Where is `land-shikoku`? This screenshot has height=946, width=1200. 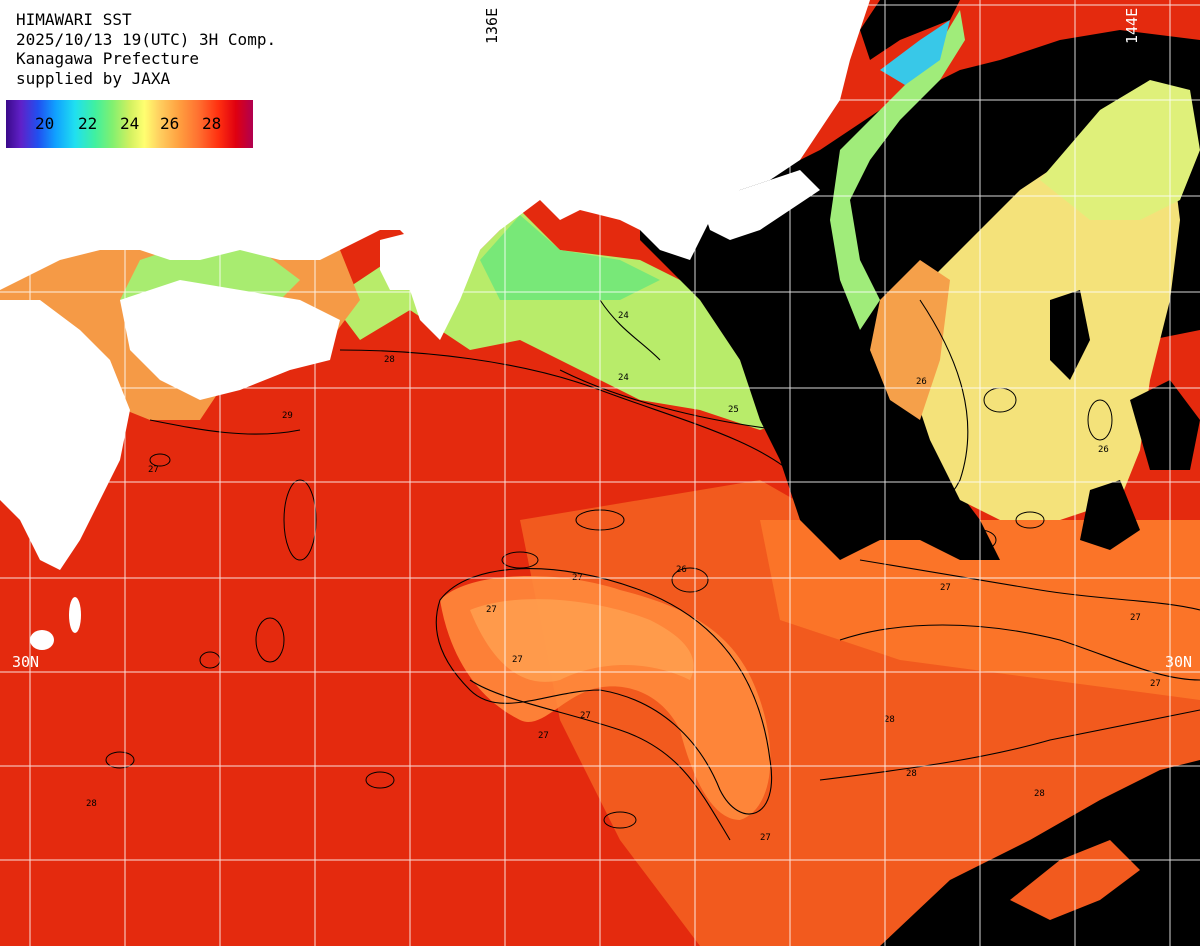
land-shikoku is located at coordinates (230, 340).